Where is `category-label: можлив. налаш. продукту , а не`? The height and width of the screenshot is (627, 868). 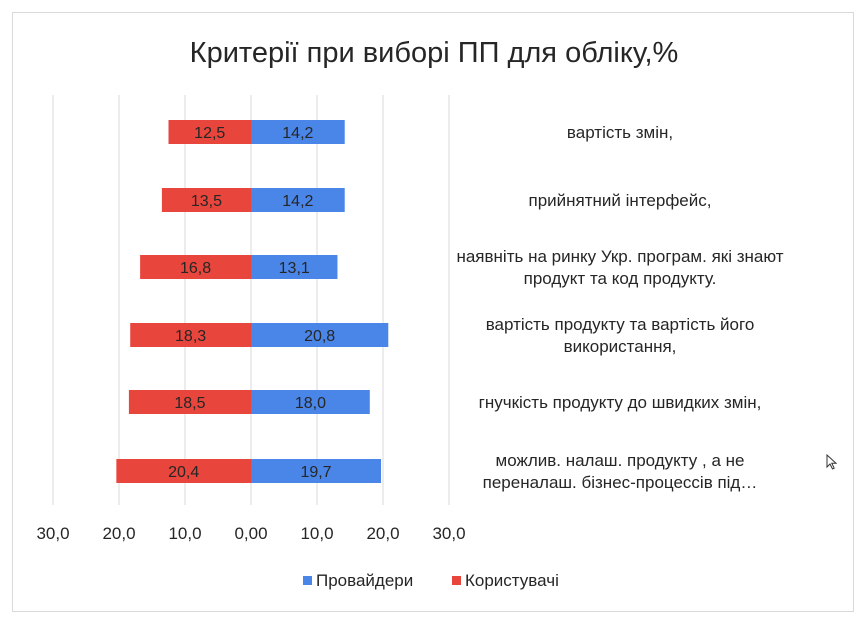 category-label: можлив. налаш. продукту , а не is located at coordinates (620, 460).